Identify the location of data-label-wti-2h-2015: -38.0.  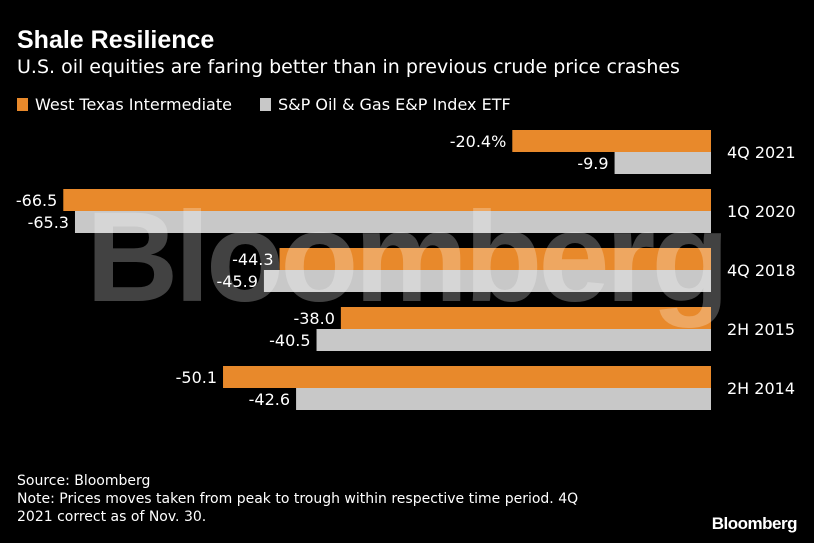
(313, 318).